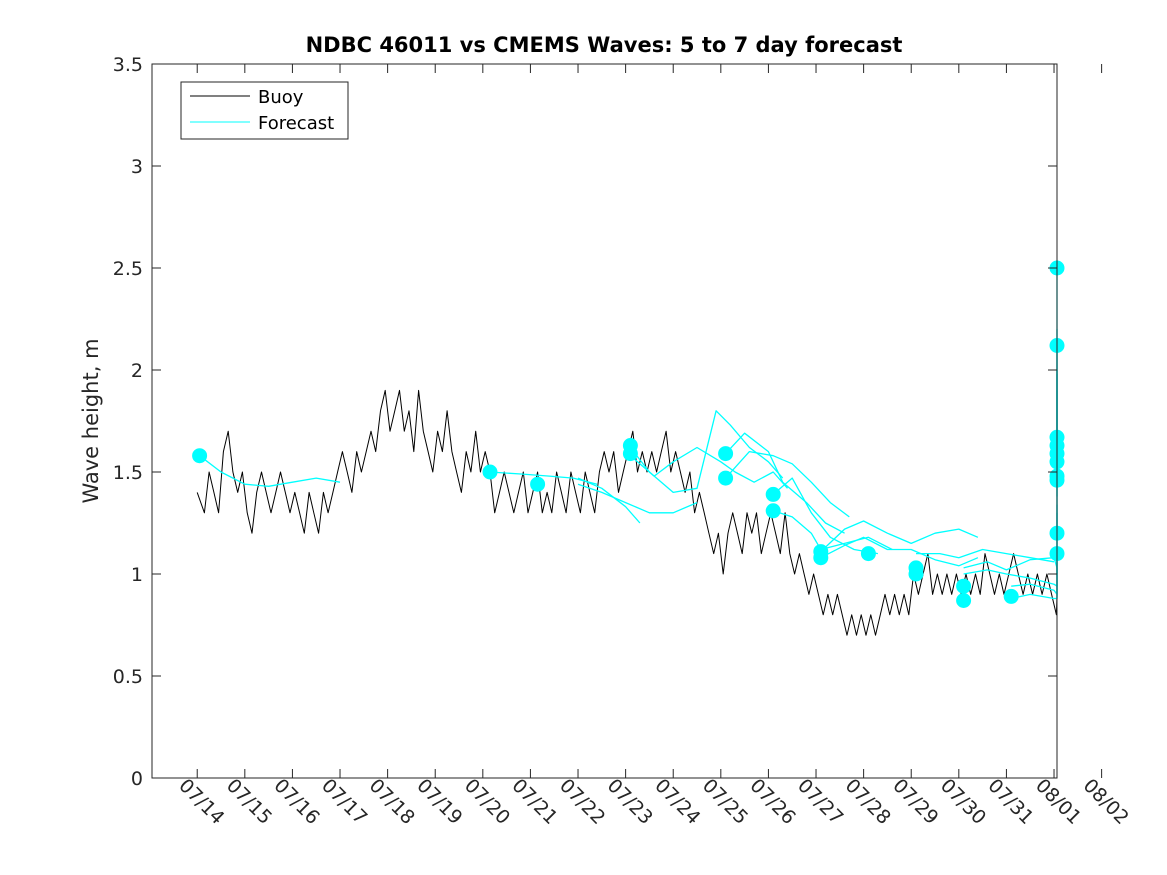 This screenshot has height=875, width=1167. What do you see at coordinates (487, 802) in the screenshot?
I see `x-tick-label-6: 07/20` at bounding box center [487, 802].